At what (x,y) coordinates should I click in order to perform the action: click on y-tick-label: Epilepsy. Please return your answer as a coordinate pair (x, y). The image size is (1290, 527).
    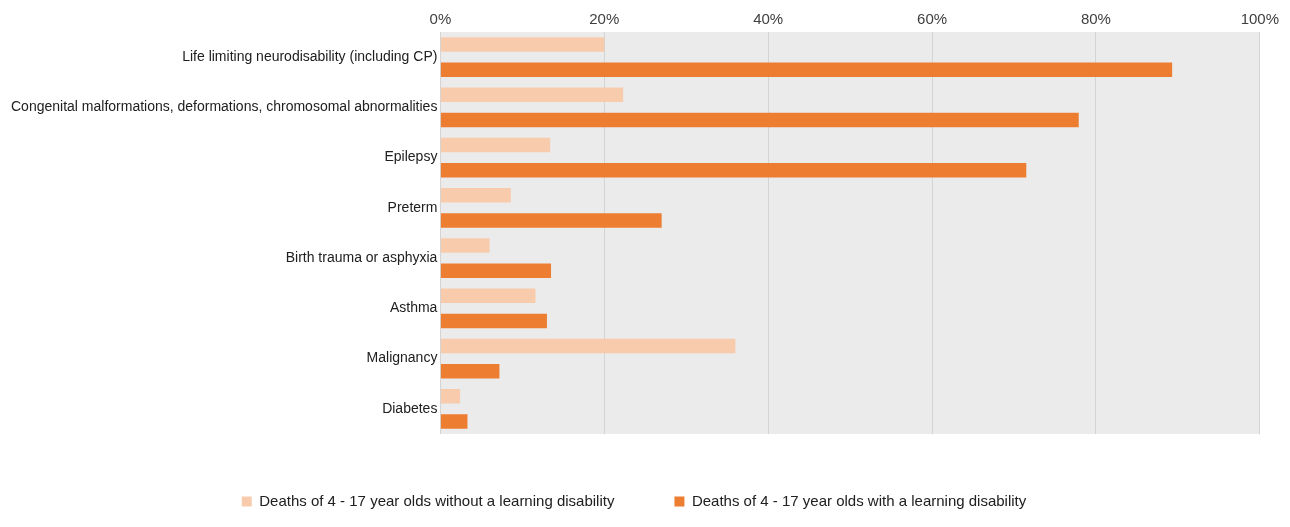
    Looking at the image, I should click on (411, 156).